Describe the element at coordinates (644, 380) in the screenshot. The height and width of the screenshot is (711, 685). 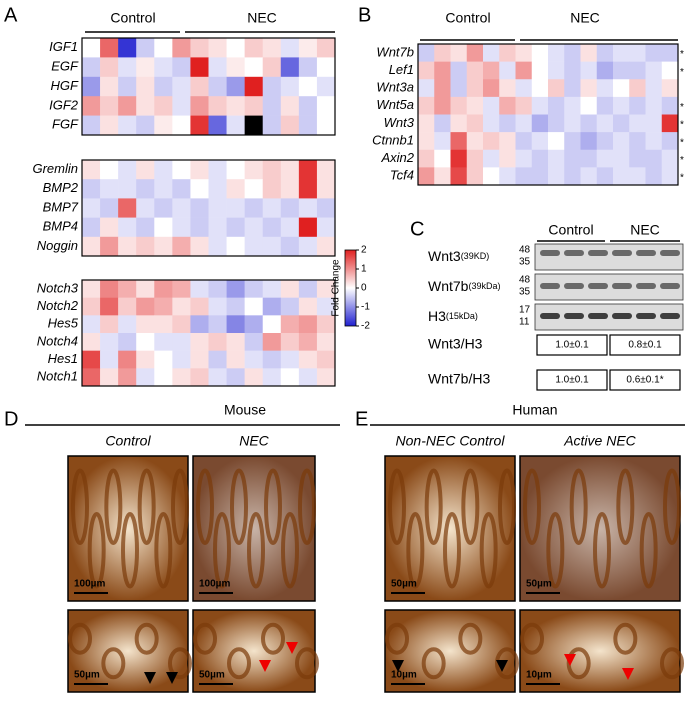
I see `ratio-value: 0.6±0.1*` at that location.